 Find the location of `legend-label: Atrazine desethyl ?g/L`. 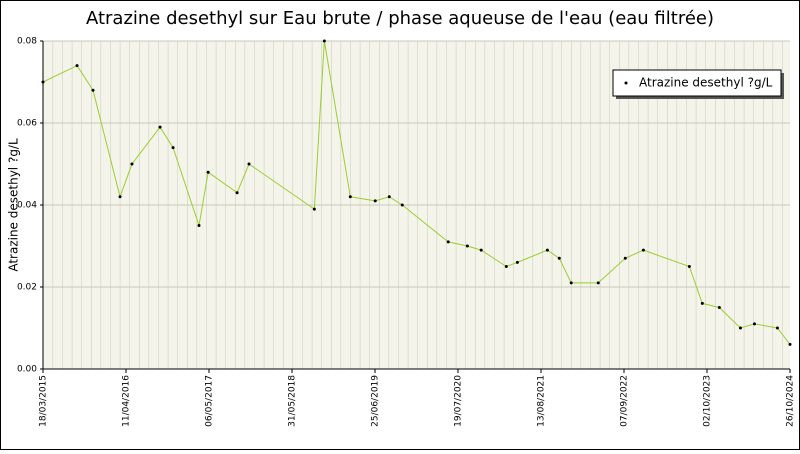

legend-label: Atrazine desethyl ?g/L is located at coordinates (706, 83).